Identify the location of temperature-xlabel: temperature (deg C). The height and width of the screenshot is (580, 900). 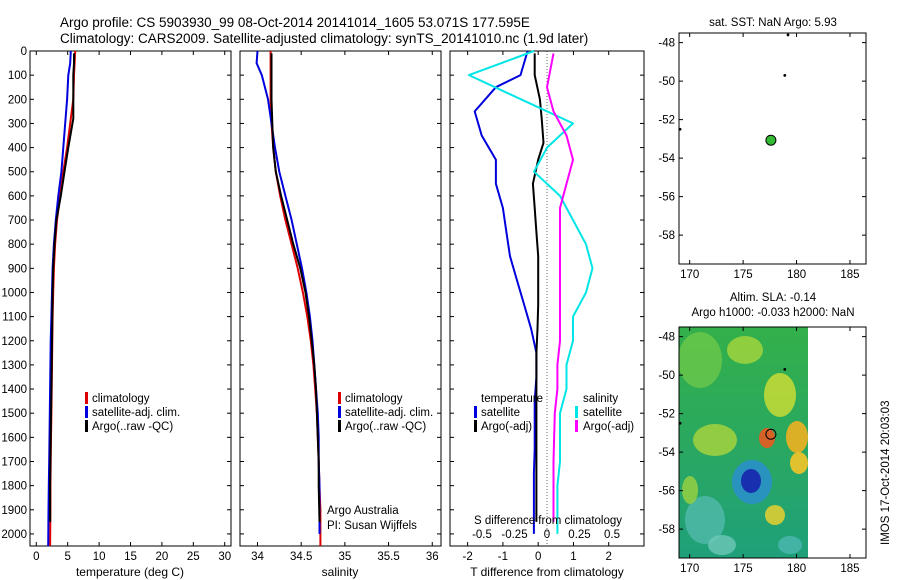
(130, 572).